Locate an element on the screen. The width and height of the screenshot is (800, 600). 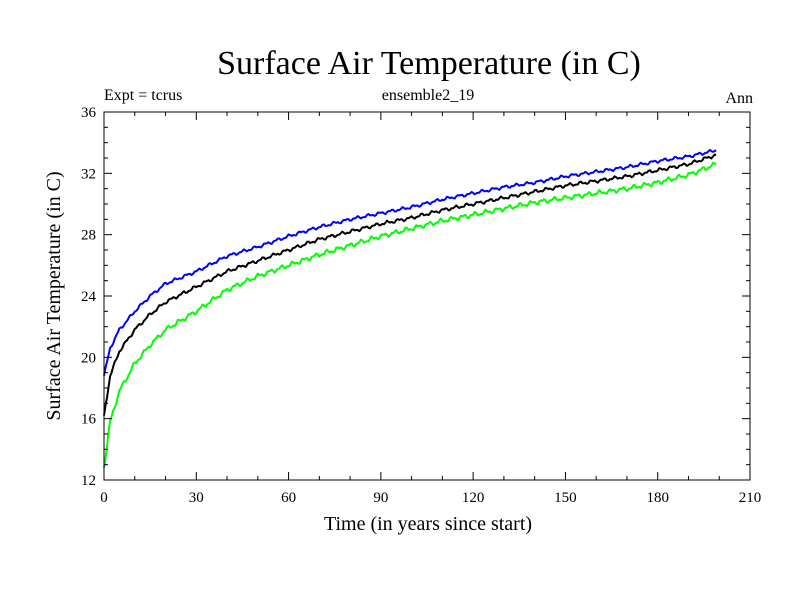
y-axis-label: Surface Air Temperature (in C) is located at coordinates (54, 295).